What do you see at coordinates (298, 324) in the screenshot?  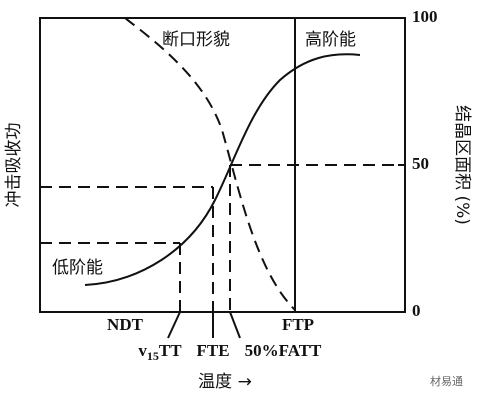 I see `temp-label: FTP` at bounding box center [298, 324].